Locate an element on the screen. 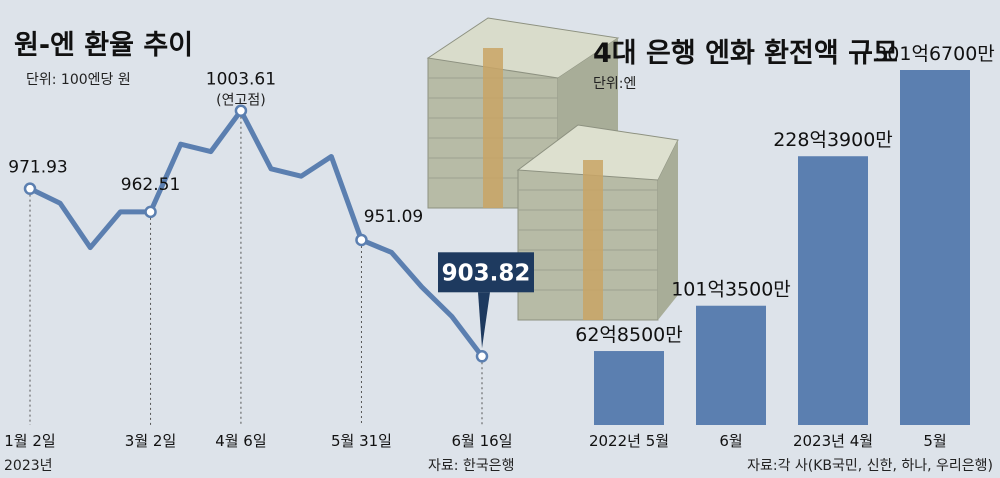 The height and width of the screenshot is (478, 1000). latest-value-callout: 903.82 is located at coordinates (486, 300).